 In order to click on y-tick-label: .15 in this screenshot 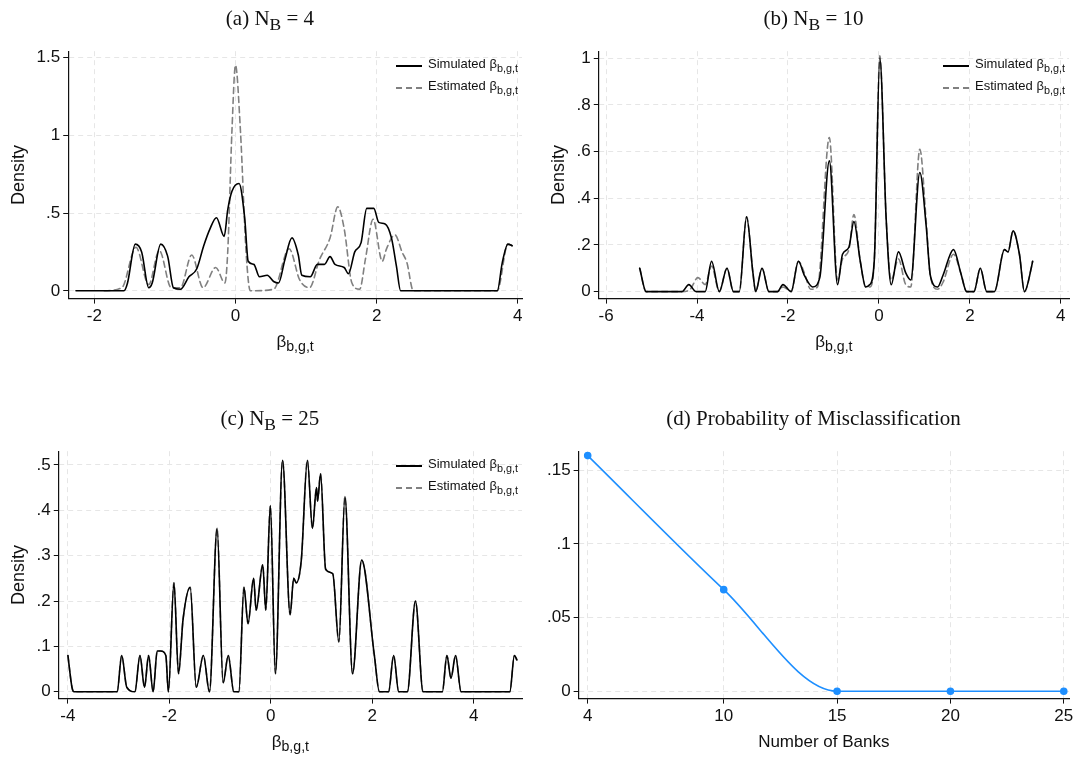, I will do `click(558, 470)`.